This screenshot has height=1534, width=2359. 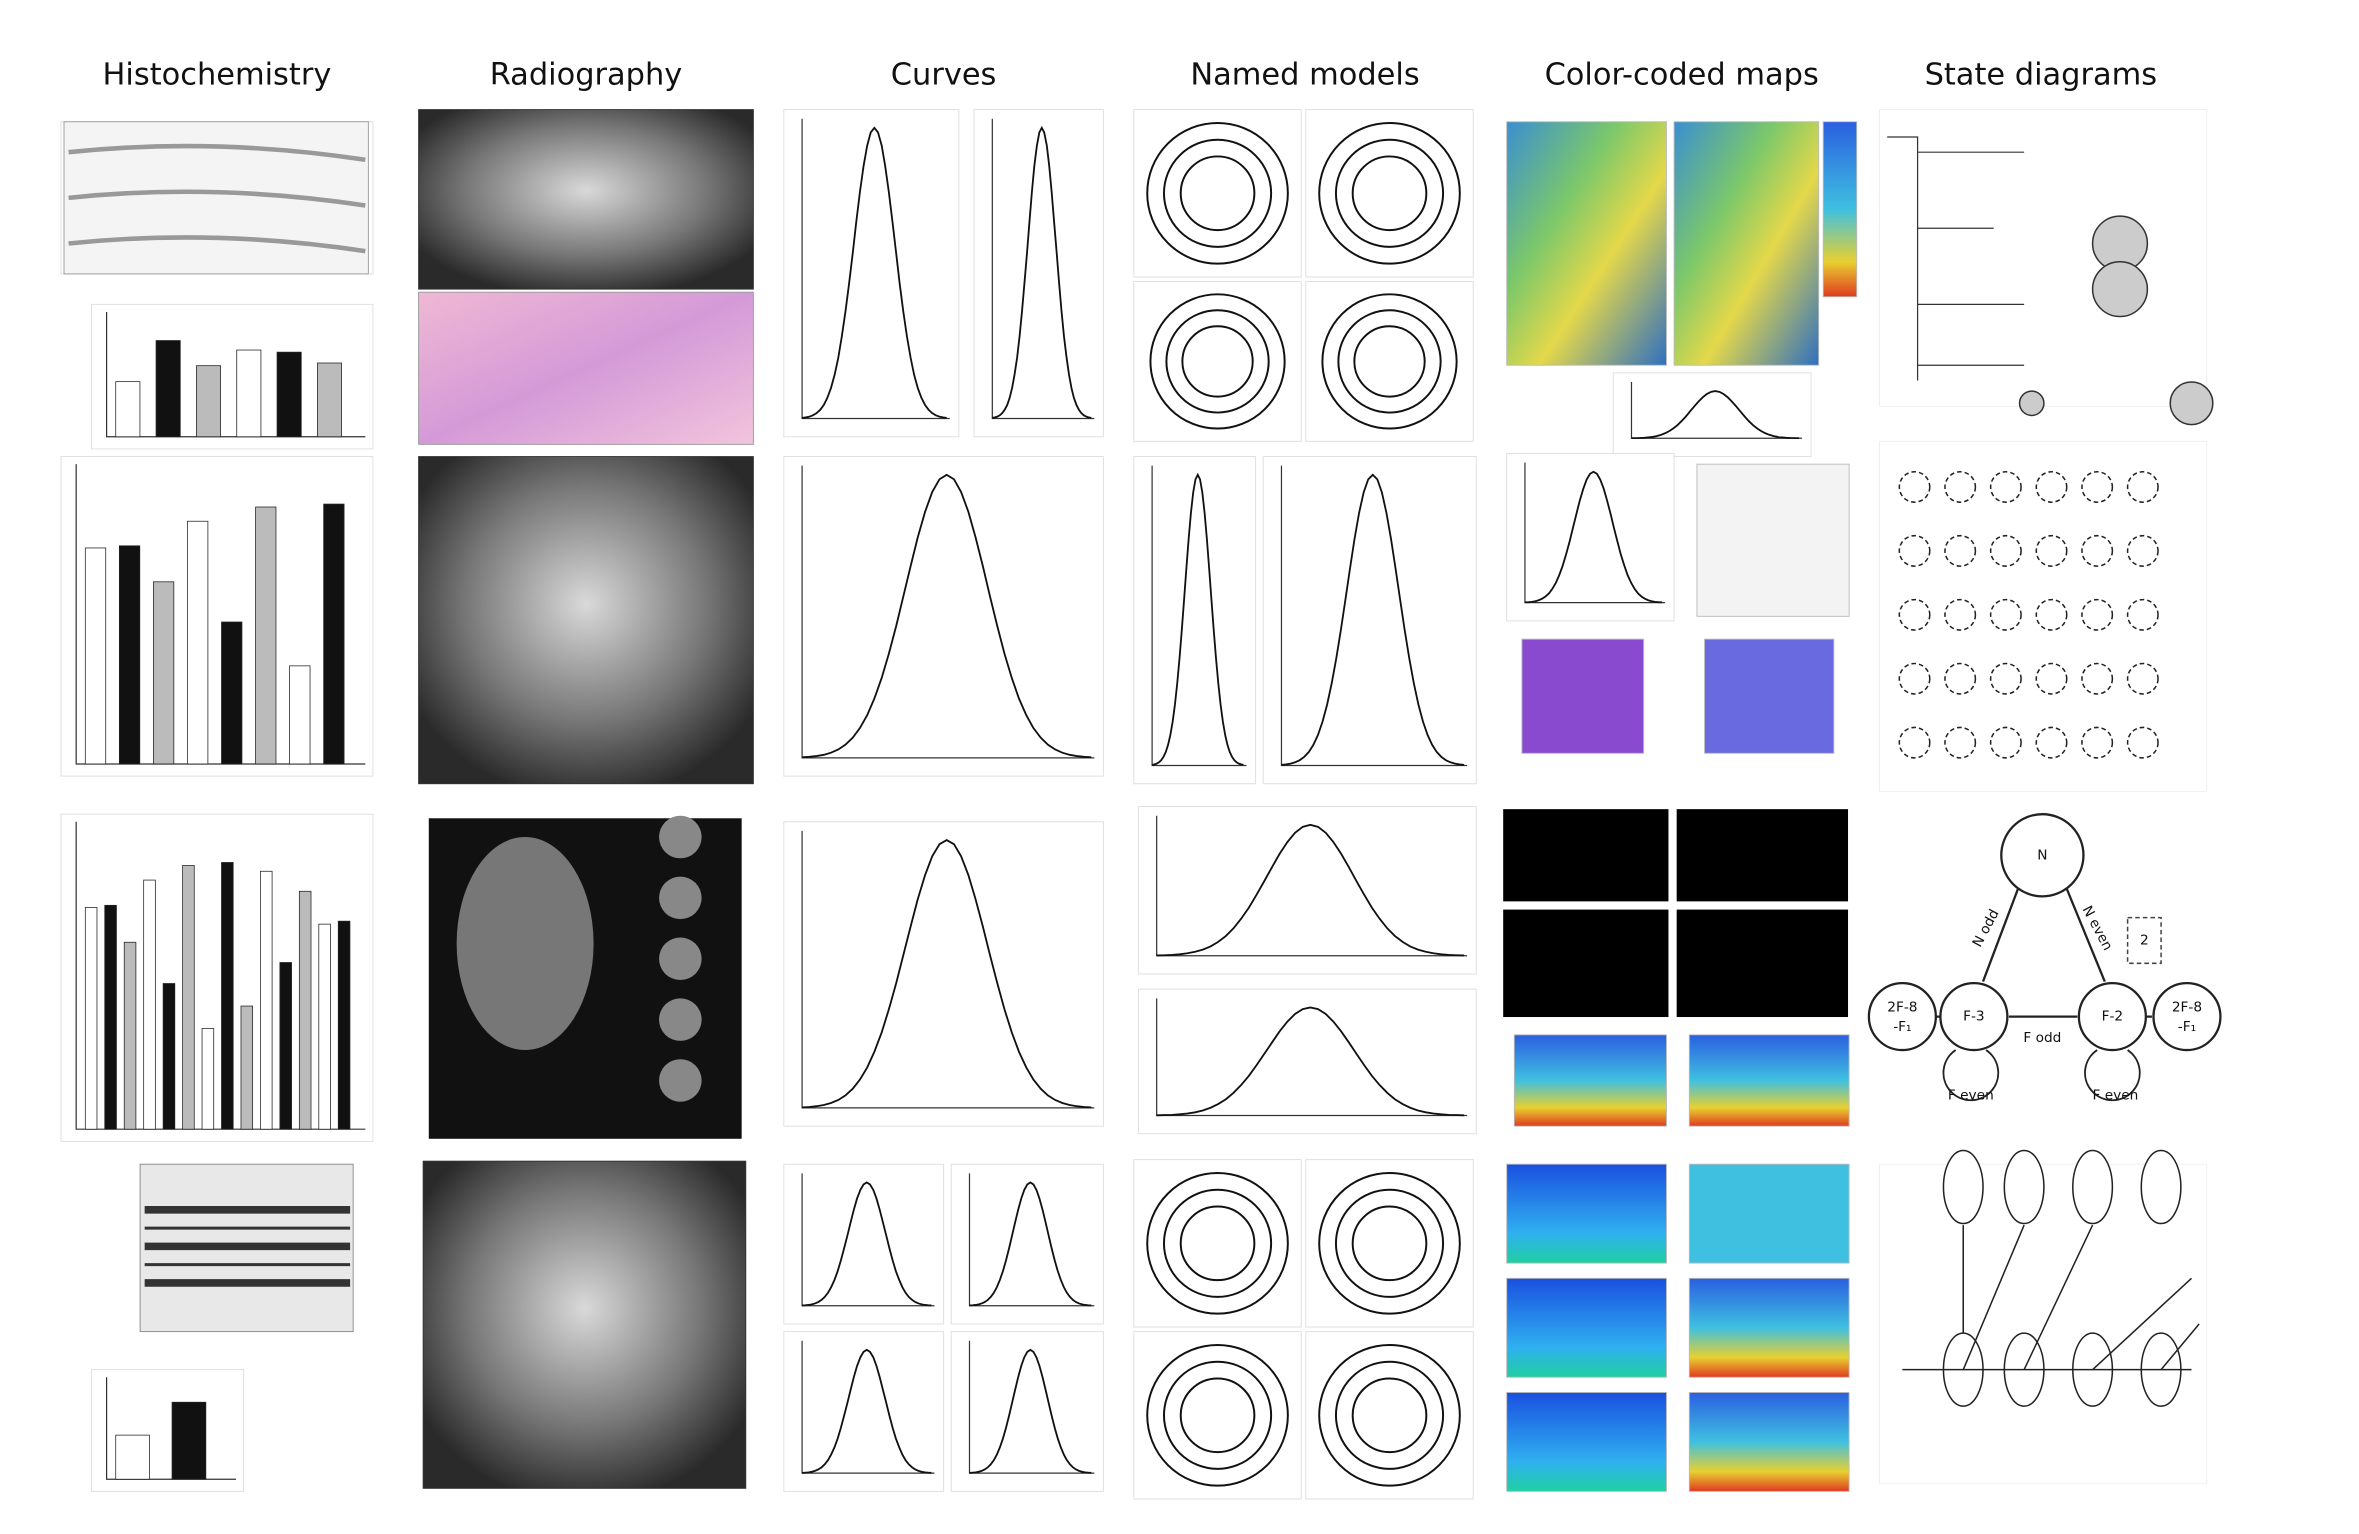 I want to click on node-label: N, so click(x=2042, y=855).